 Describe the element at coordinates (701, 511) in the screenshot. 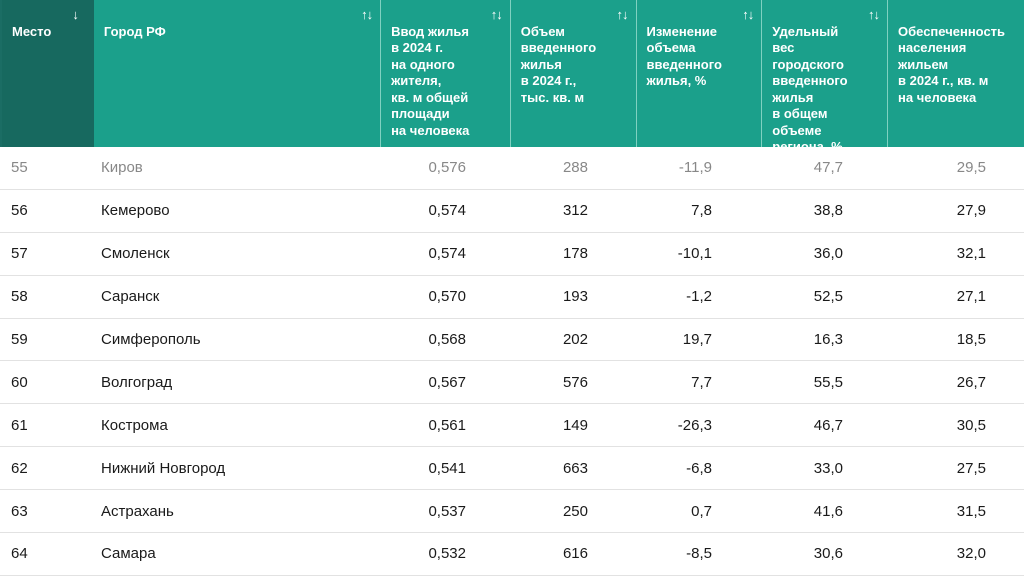

I see `cell-change: 0,7` at that location.